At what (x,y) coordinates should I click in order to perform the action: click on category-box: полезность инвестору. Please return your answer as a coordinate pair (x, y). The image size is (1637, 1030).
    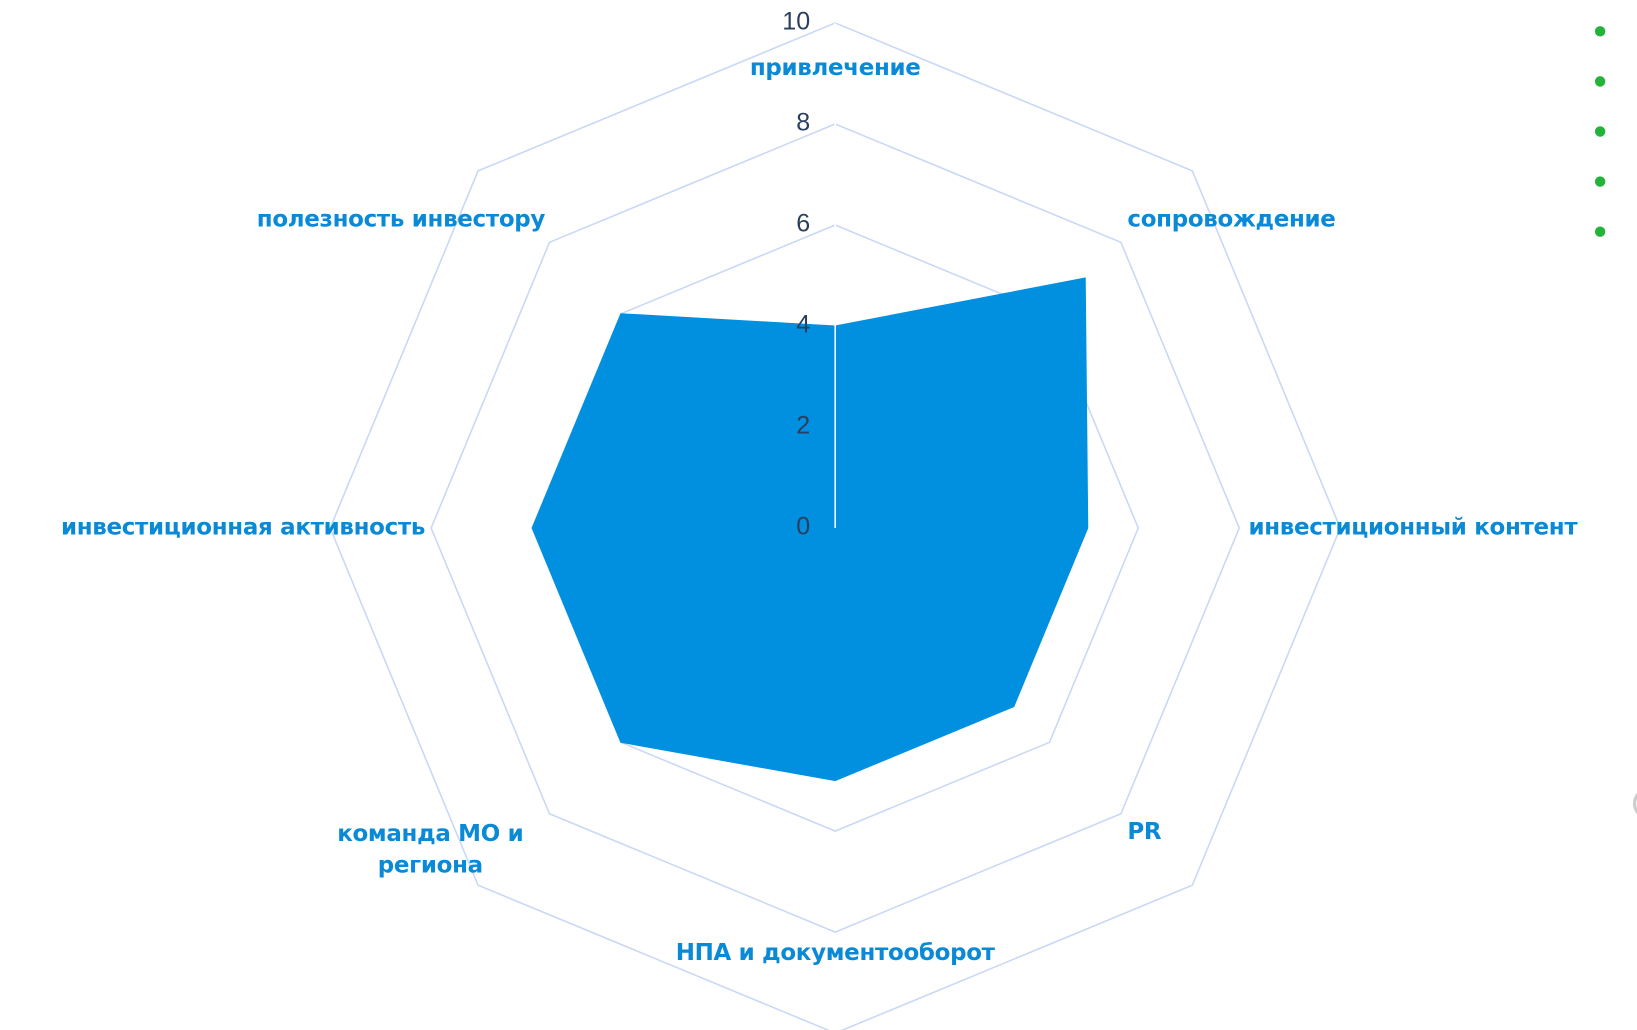
    Looking at the image, I should click on (326, 220).